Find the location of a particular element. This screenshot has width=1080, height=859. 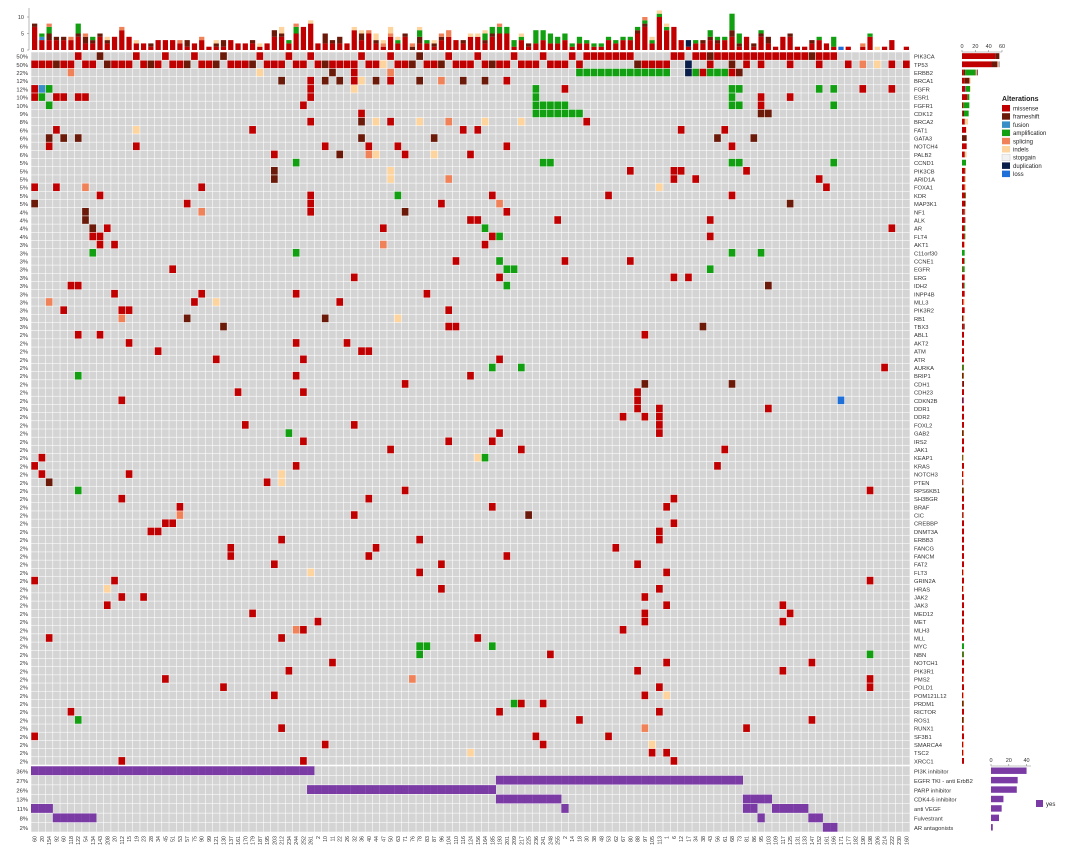

alteration-cell-indels is located at coordinates (260, 72).